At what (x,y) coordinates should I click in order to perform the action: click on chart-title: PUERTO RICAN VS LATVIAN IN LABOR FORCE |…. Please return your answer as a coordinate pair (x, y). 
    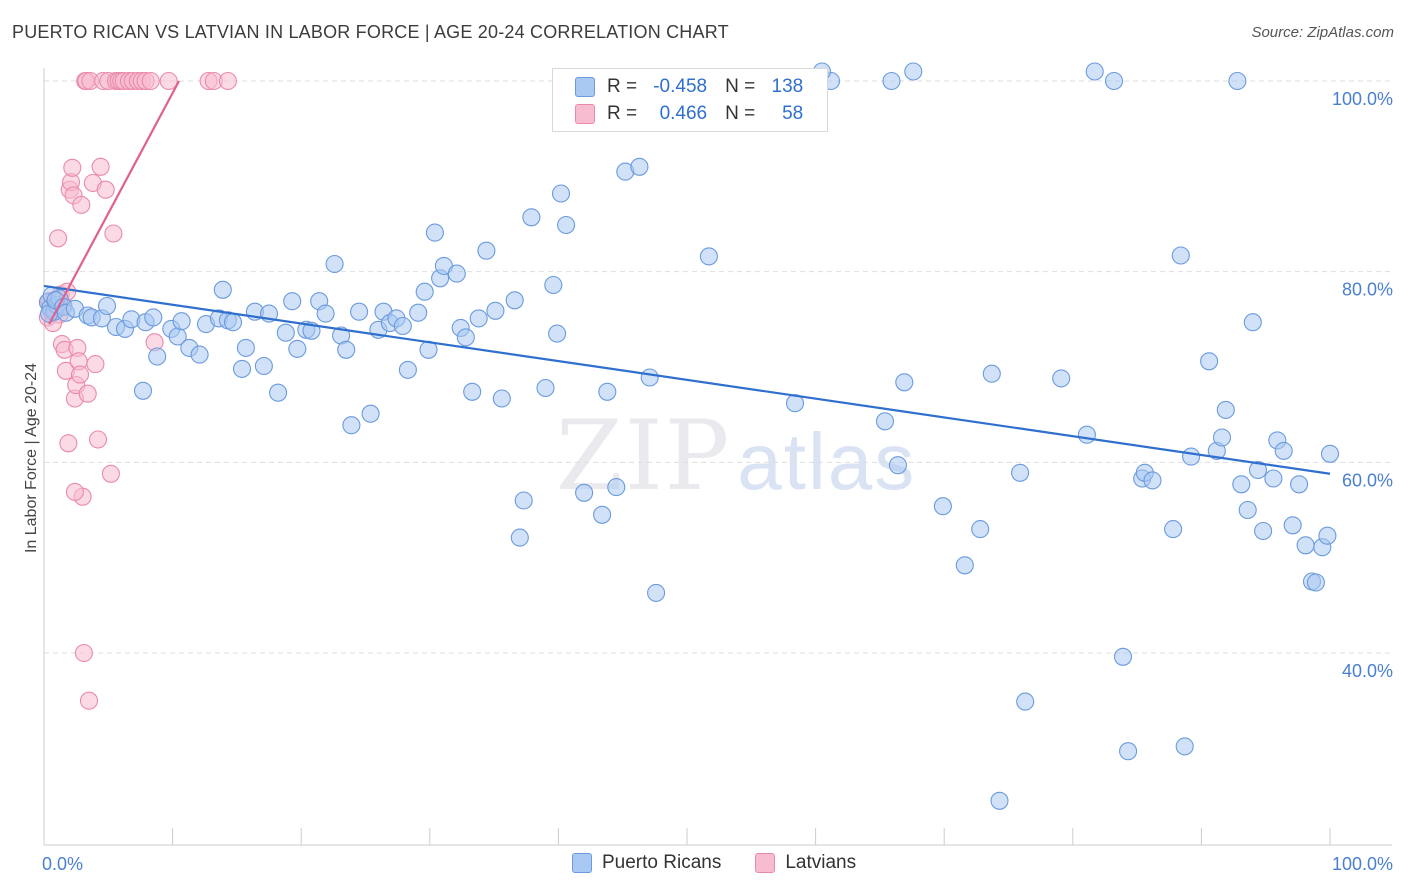
    Looking at the image, I should click on (370, 32).